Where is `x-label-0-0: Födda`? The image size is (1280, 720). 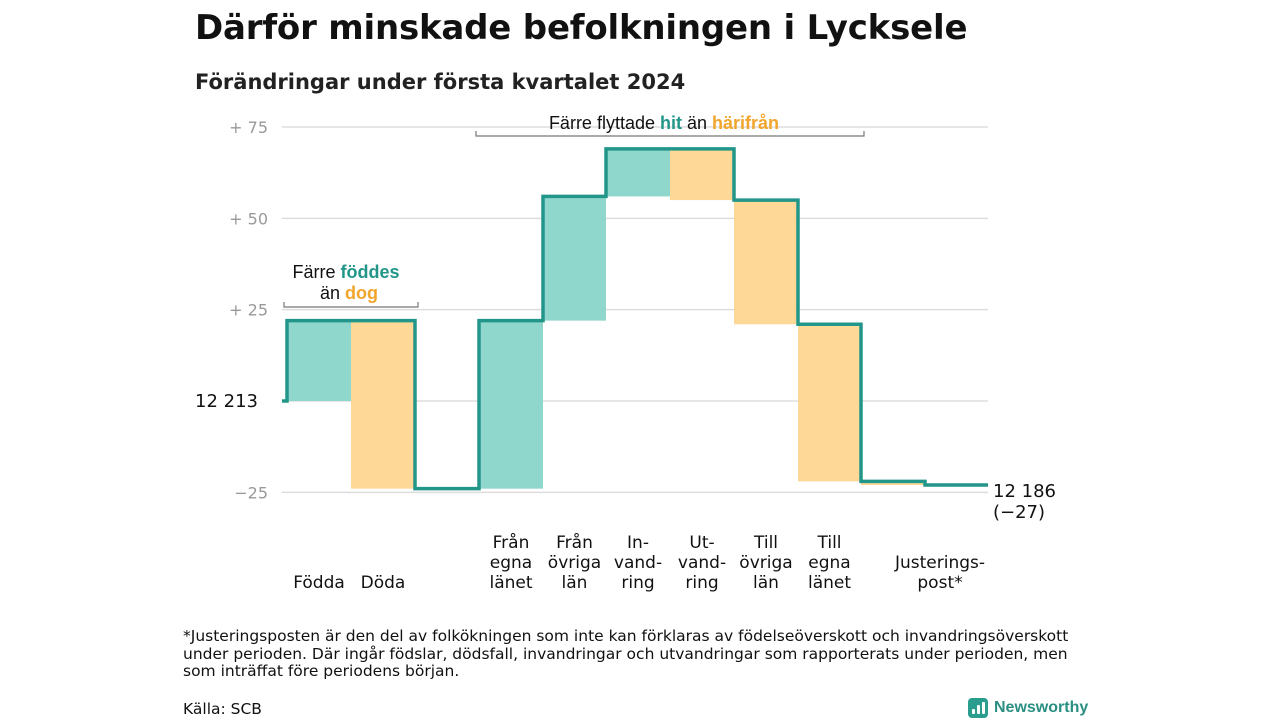 x-label-0-0: Födda is located at coordinates (319, 583).